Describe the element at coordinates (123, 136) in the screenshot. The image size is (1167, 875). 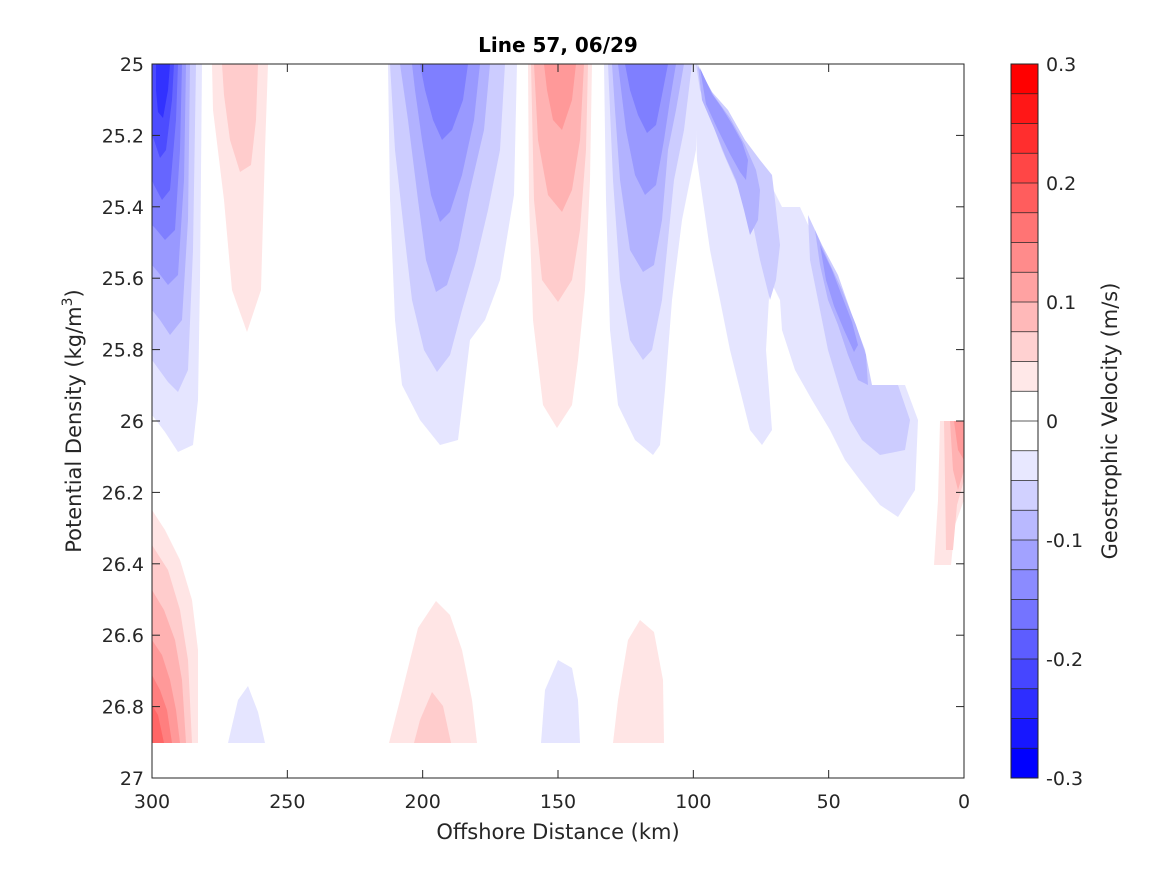
I see `y-tick-label: 25.2` at that location.